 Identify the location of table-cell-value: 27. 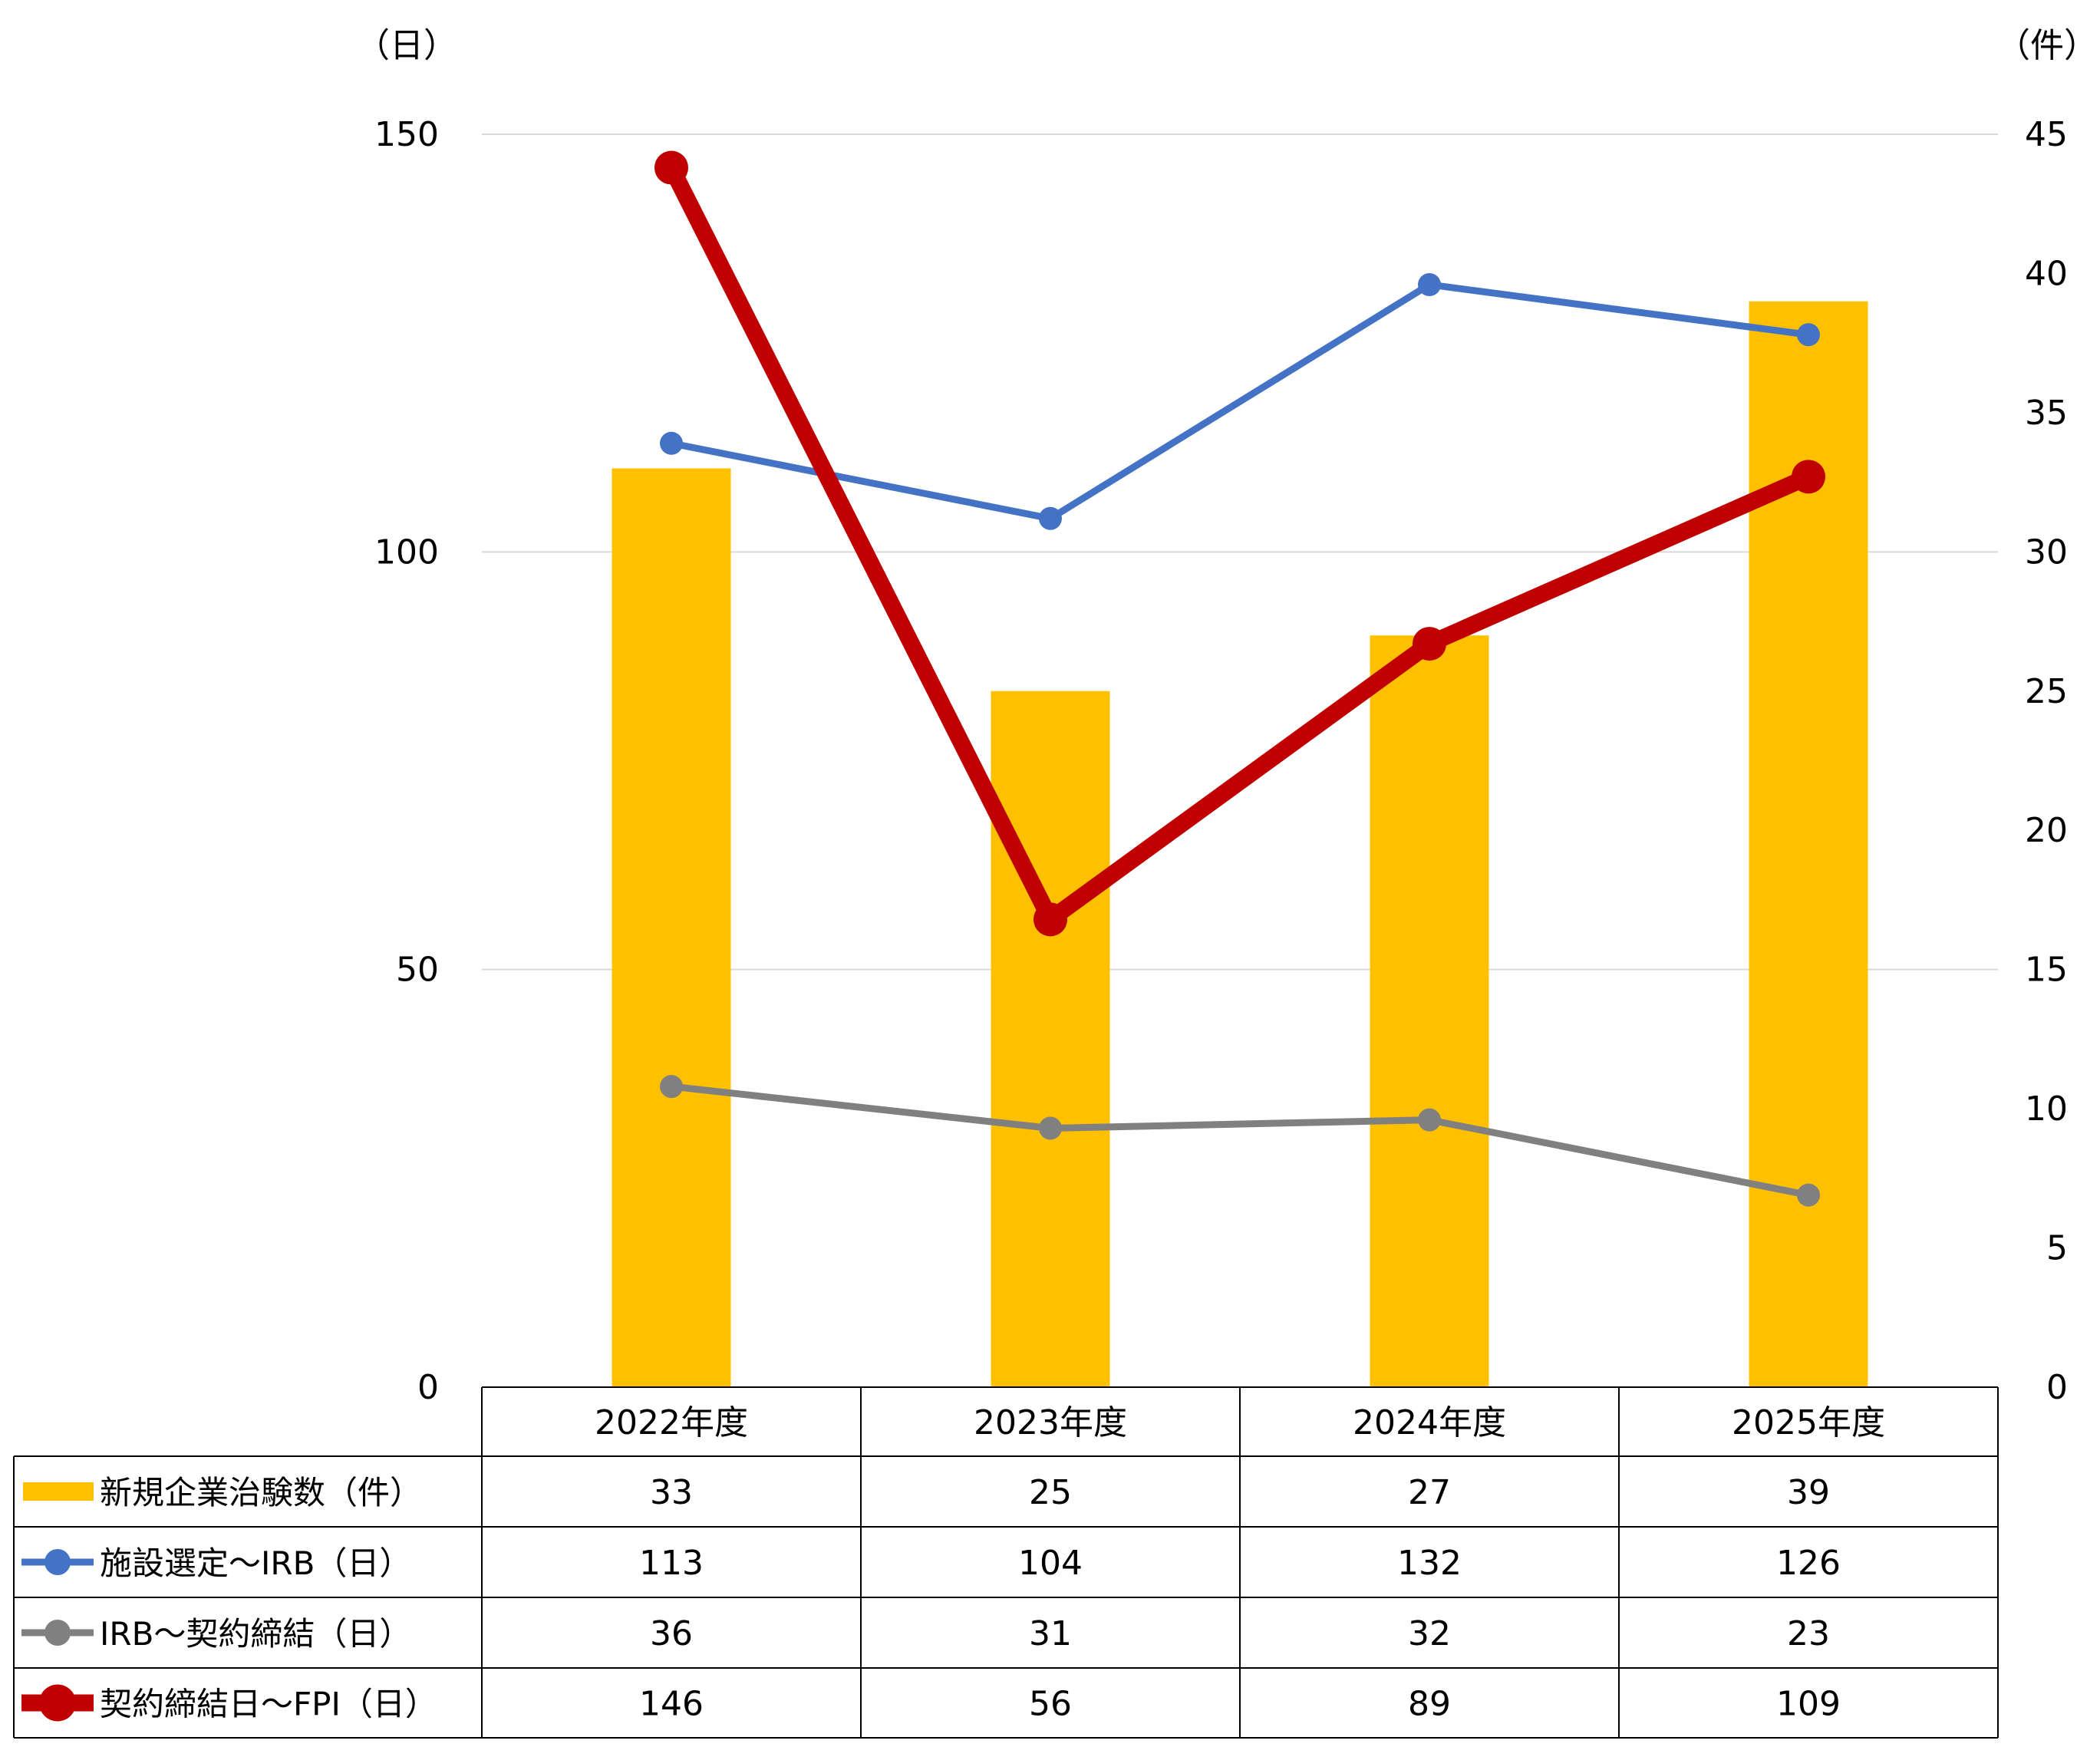
(1429, 1492).